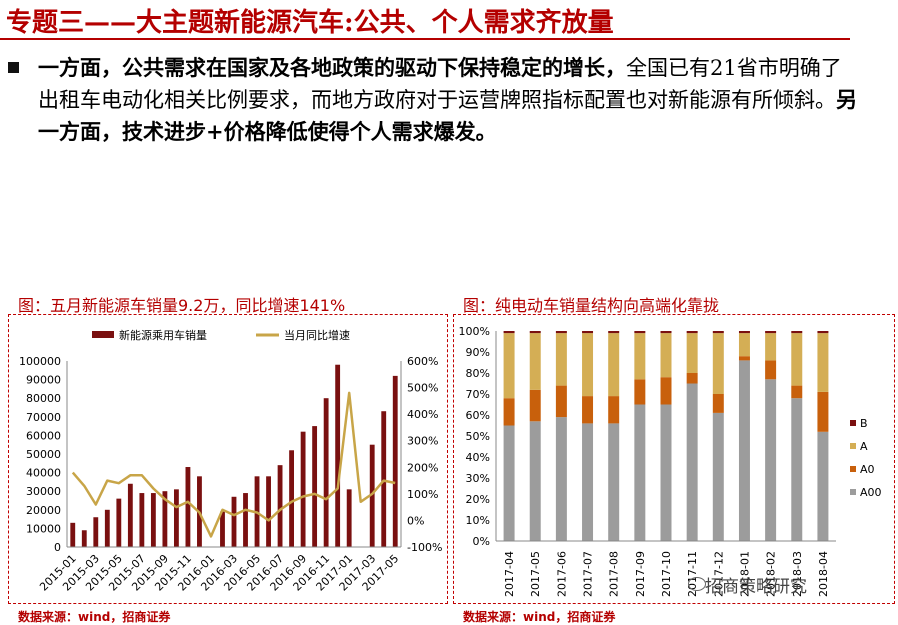 The height and width of the screenshot is (625, 898). Describe the element at coordinates (853, 423) in the screenshot. I see `legend-swatch-b` at that location.